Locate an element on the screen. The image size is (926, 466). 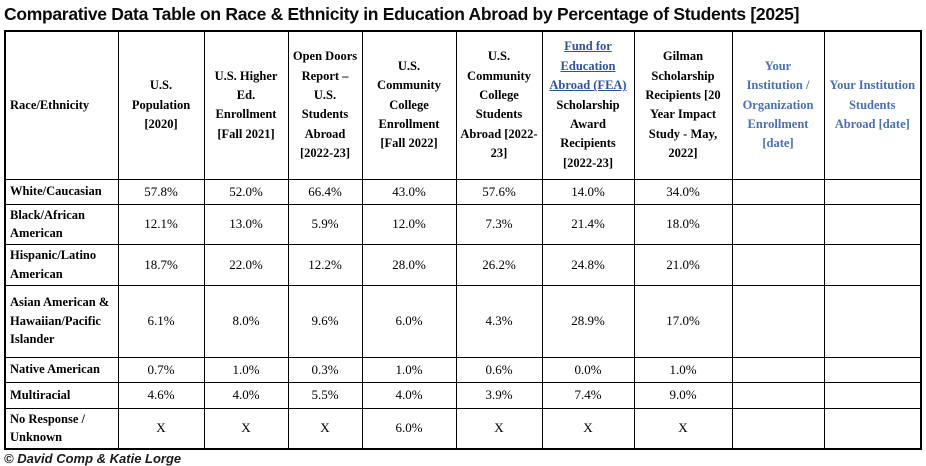
data-cell: 57.8% is located at coordinates (161, 191).